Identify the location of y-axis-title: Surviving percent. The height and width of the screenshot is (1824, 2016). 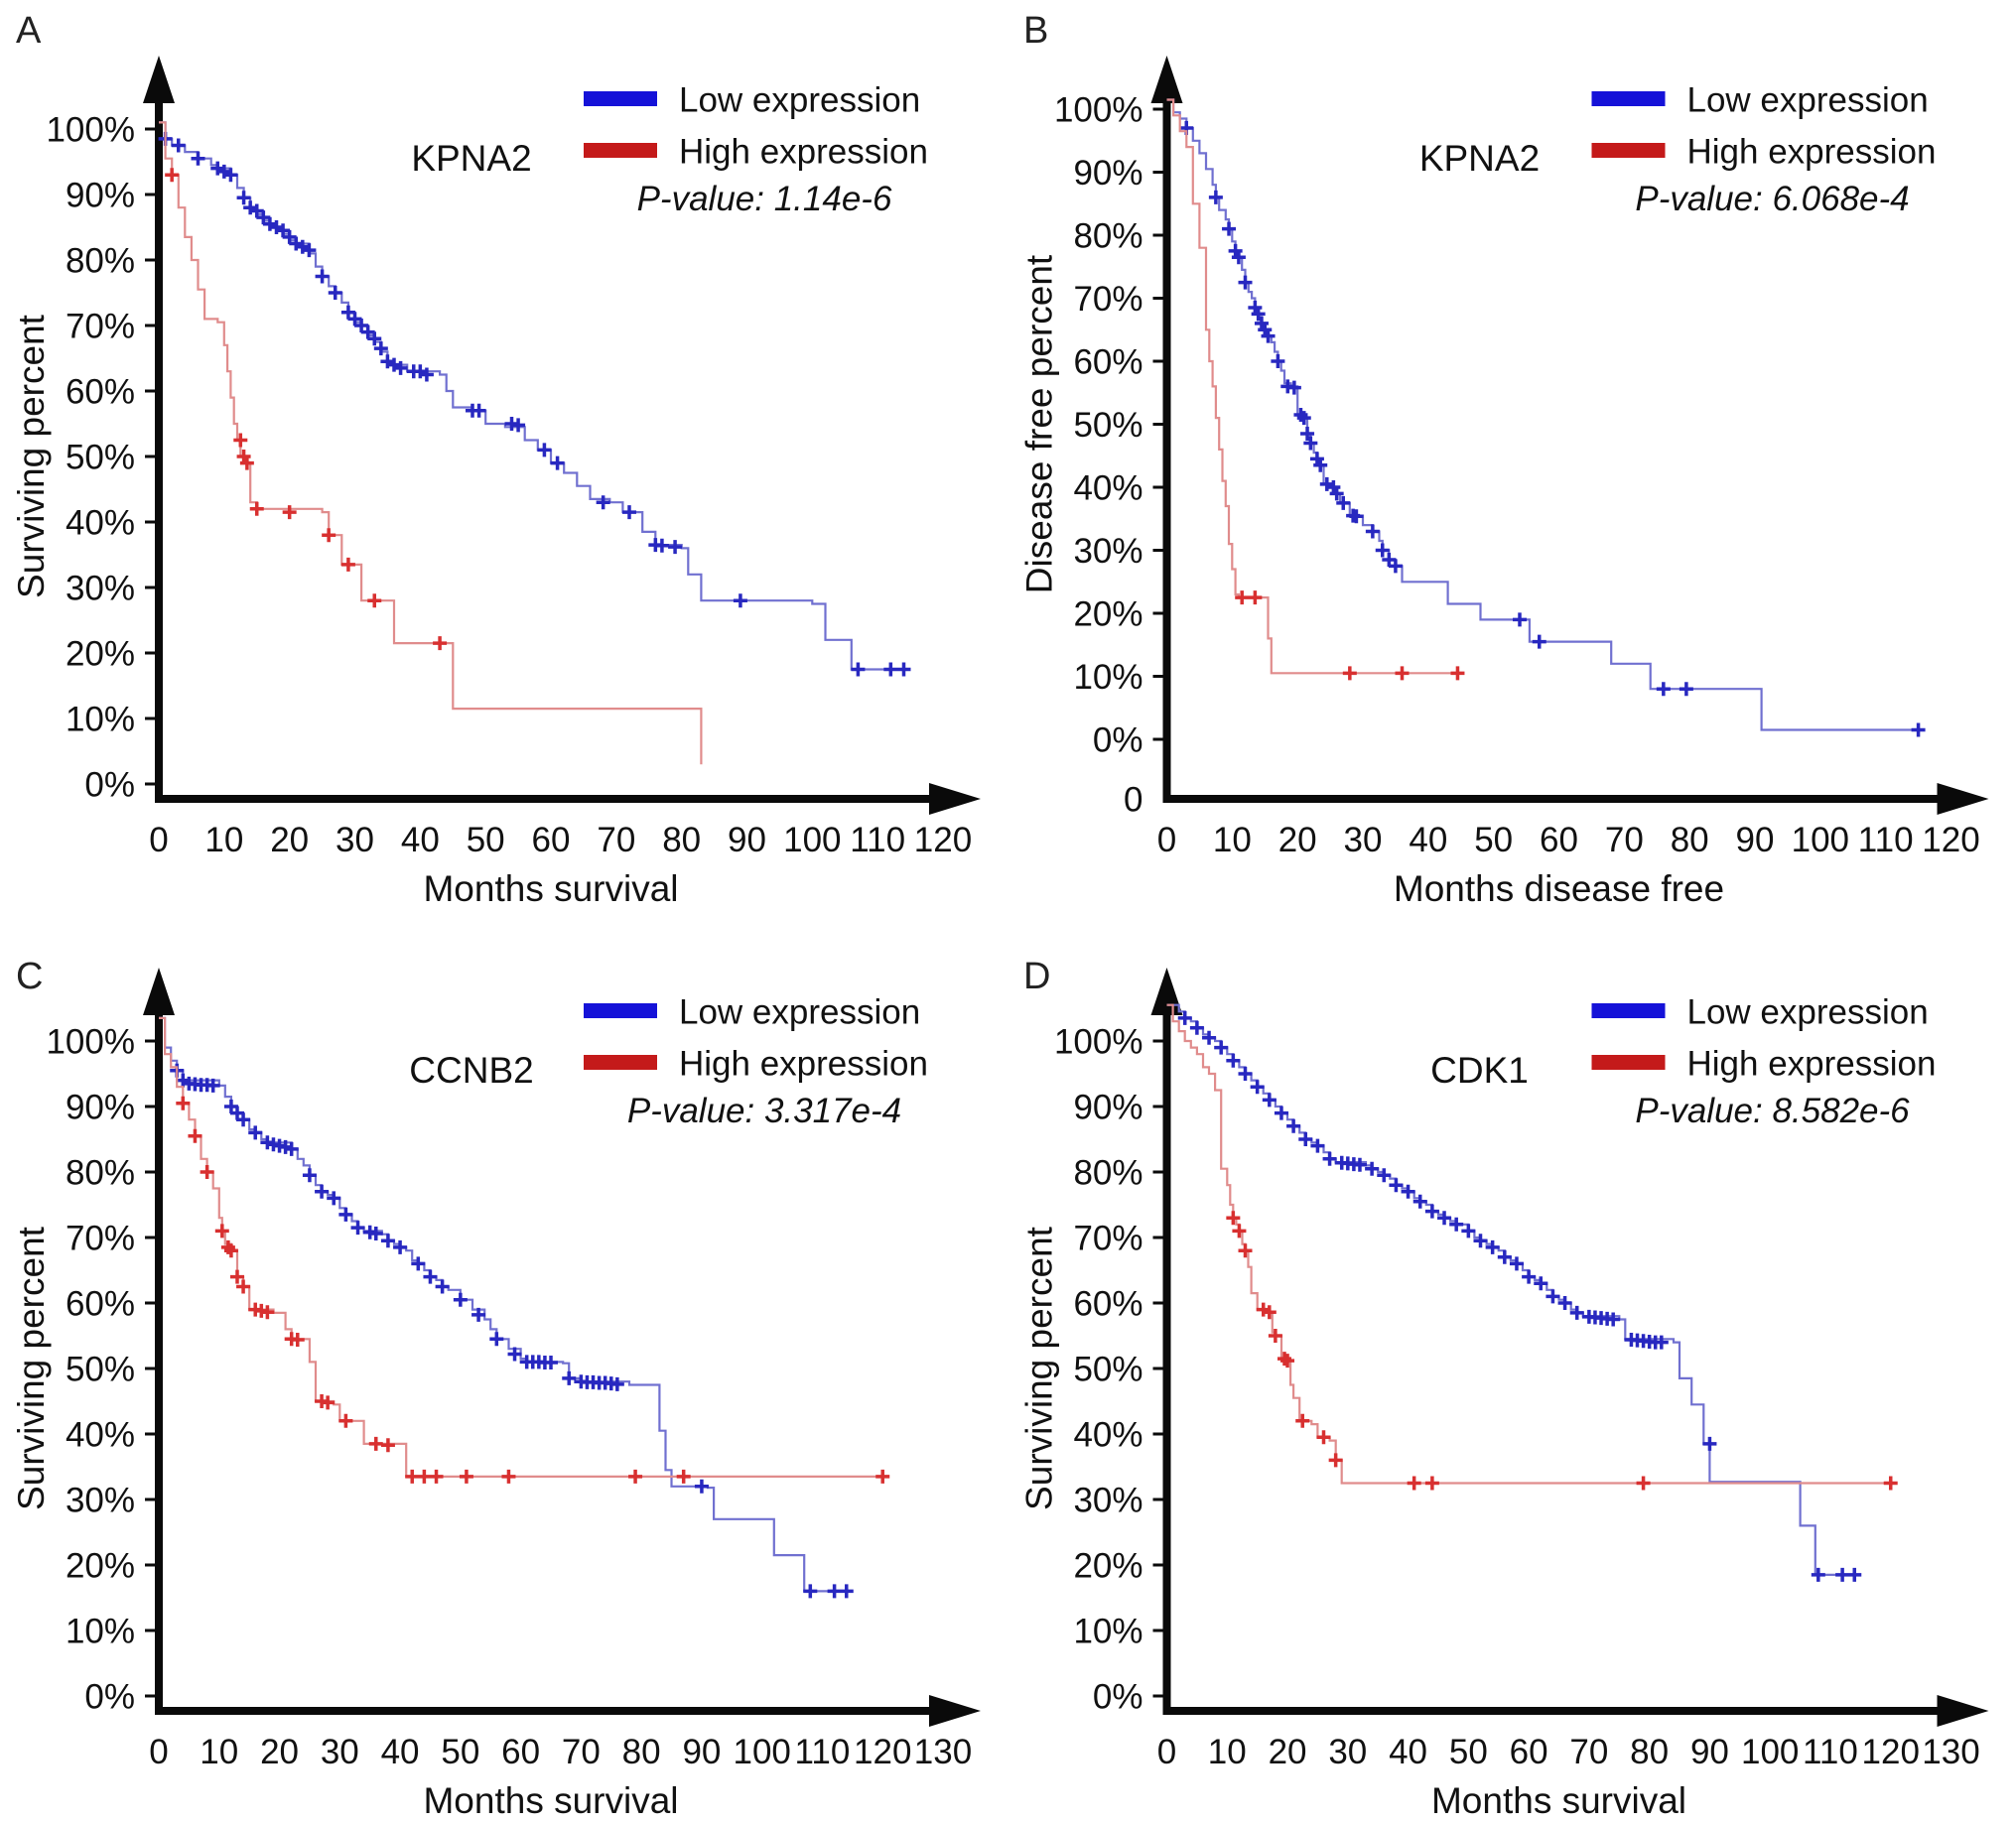
(32, 456).